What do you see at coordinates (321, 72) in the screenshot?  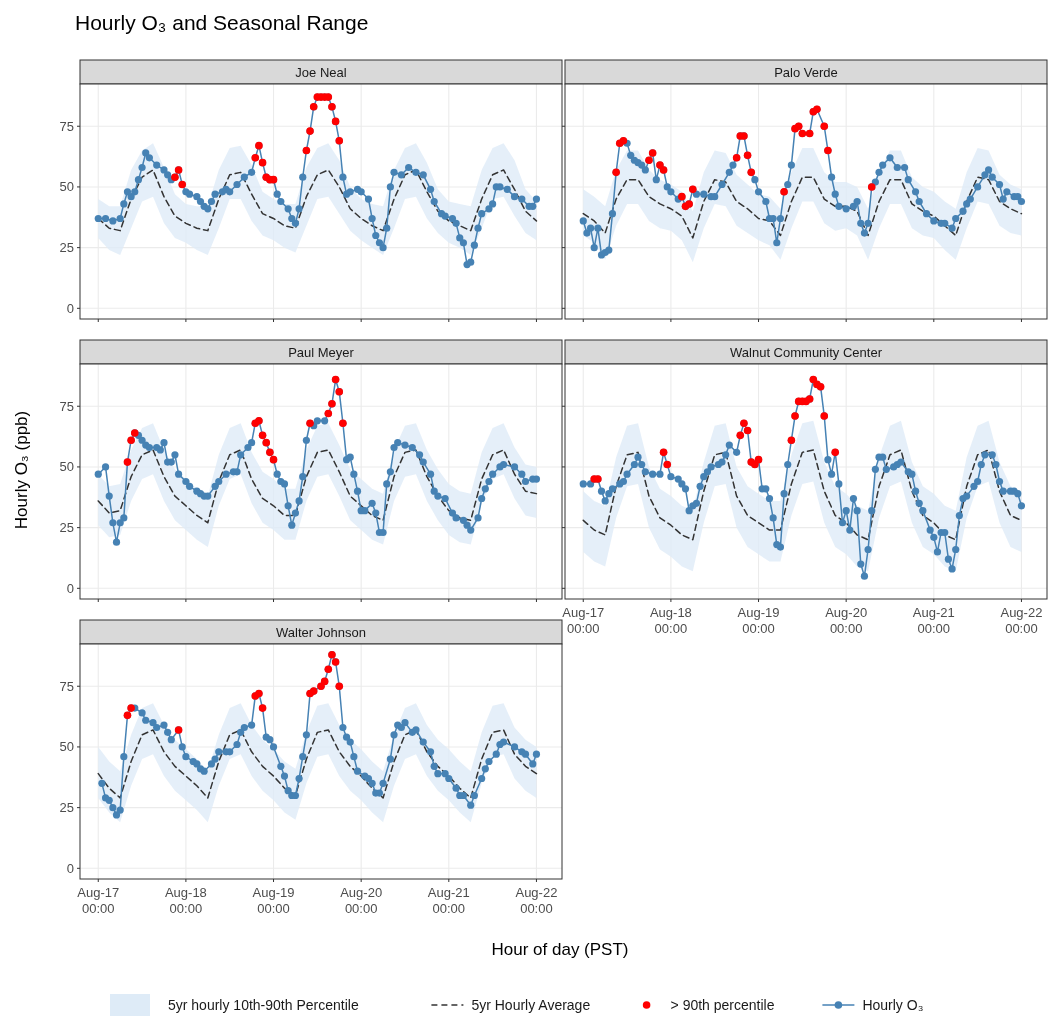 I see `chart-subtitle: Joe Neal` at bounding box center [321, 72].